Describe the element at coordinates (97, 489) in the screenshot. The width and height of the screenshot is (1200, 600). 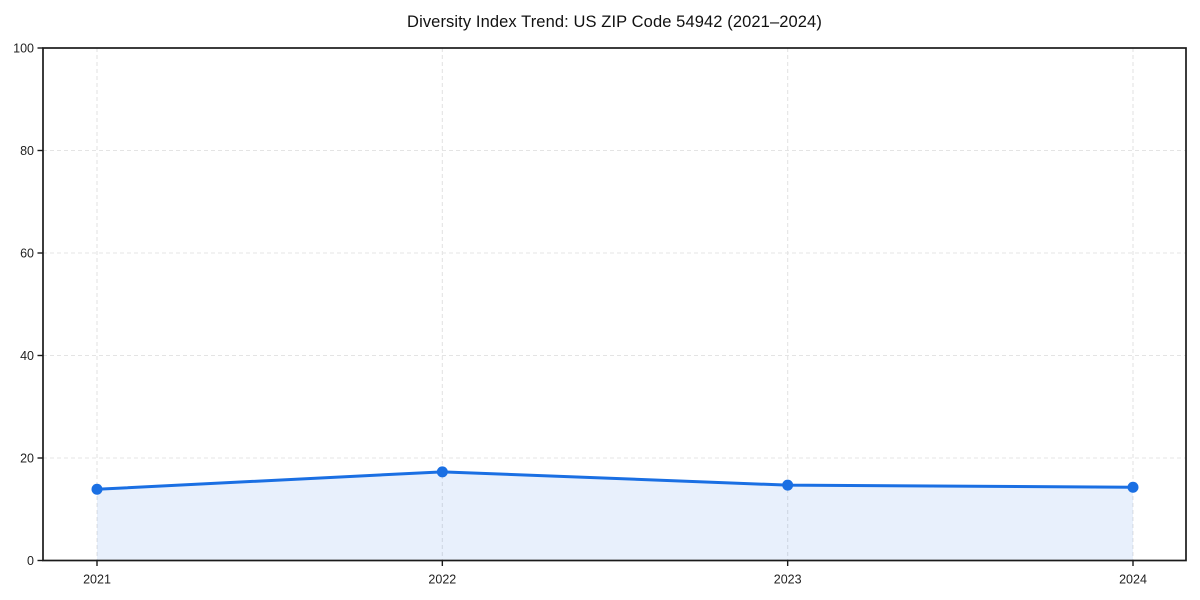
I see `data-point-2021` at that location.